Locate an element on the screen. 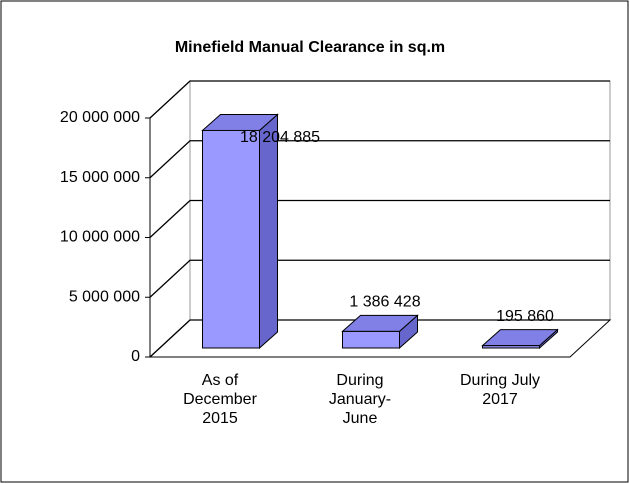  y-tick-label: 10 000 000 is located at coordinates (100, 237).